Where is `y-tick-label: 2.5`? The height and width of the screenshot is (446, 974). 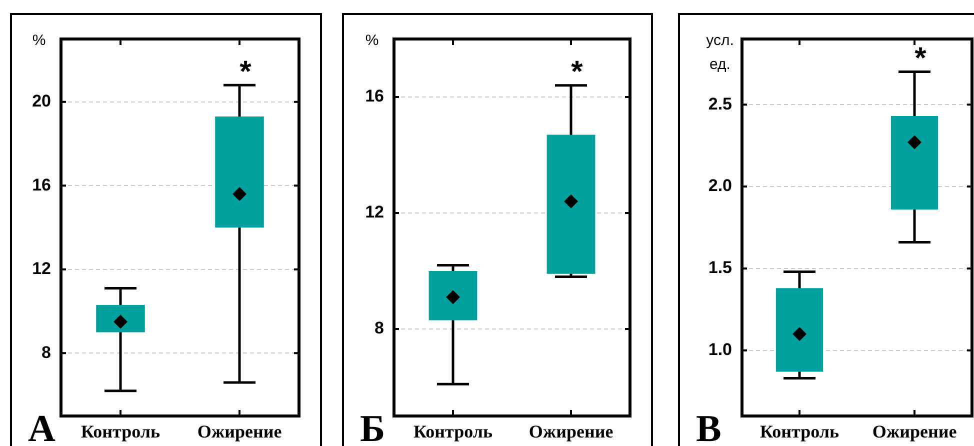 y-tick-label: 2.5 is located at coordinates (720, 104).